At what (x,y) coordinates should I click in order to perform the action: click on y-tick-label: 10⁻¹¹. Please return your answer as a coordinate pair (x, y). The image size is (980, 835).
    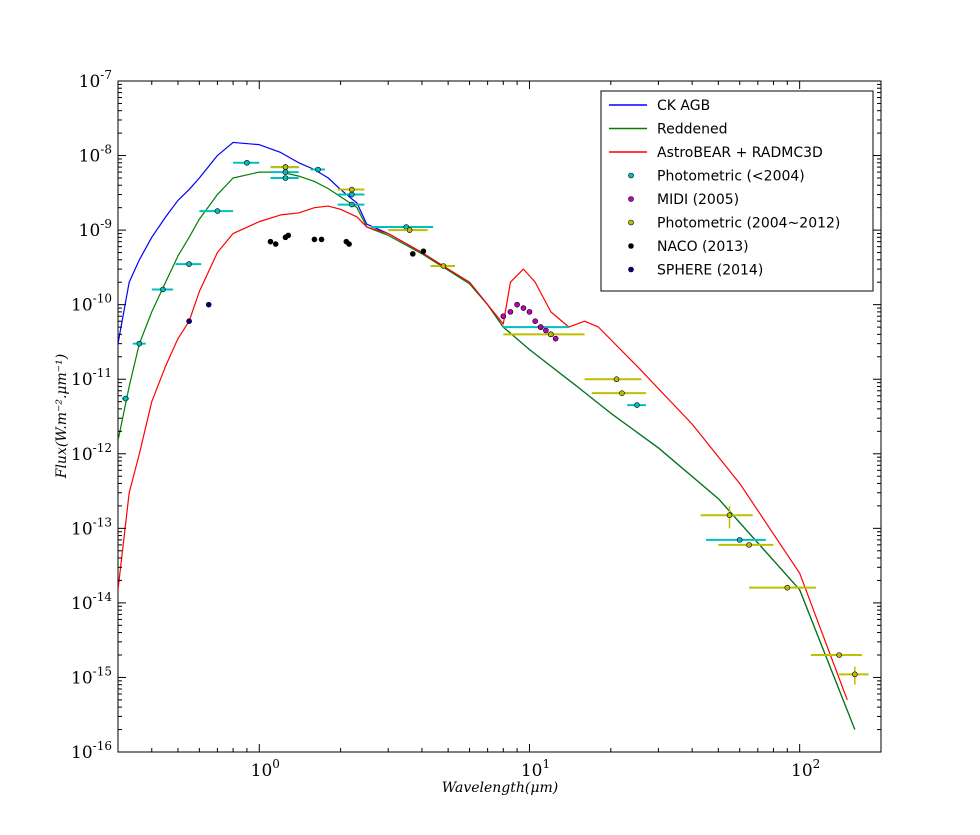
    Looking at the image, I should click on (91, 378).